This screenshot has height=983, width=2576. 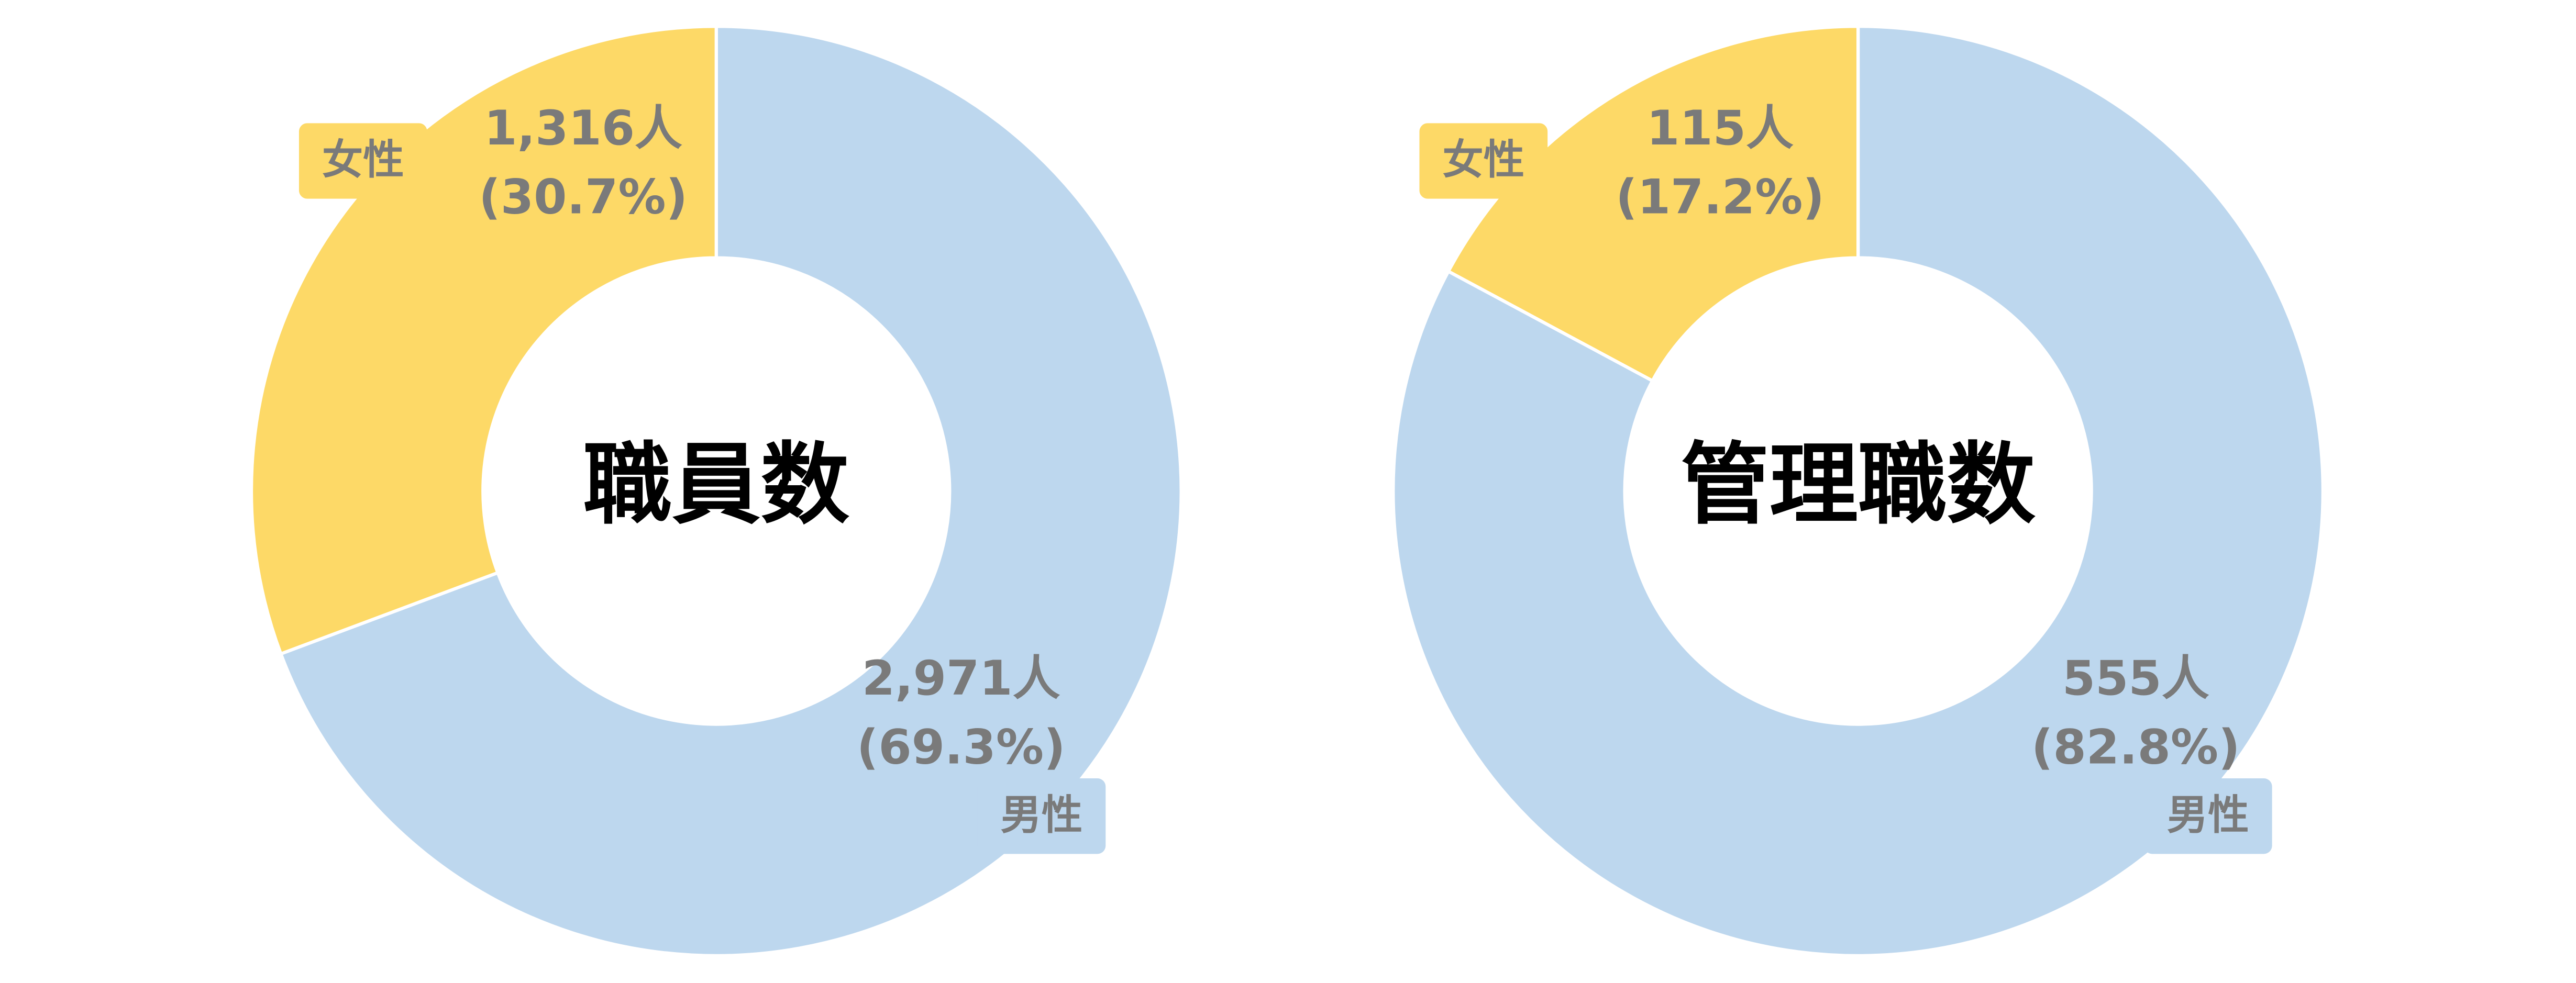 I want to click on value-label: 115人, so click(x=1720, y=128).